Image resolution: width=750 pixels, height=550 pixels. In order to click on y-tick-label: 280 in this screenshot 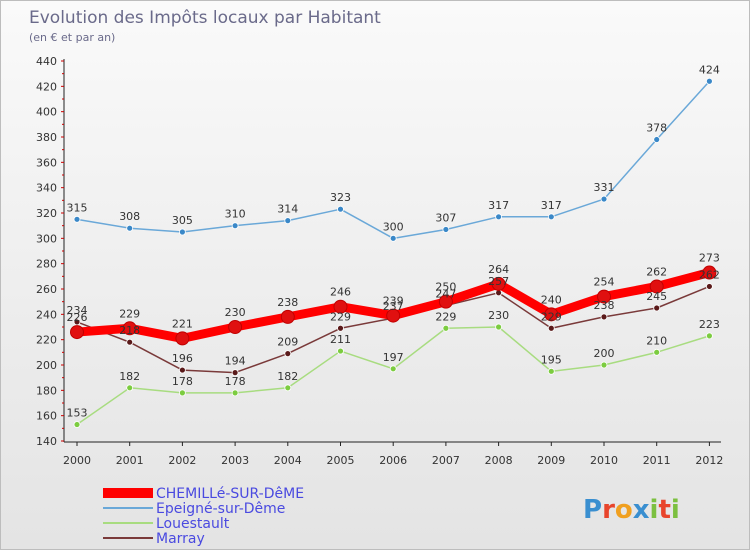, I will do `click(46, 264)`.